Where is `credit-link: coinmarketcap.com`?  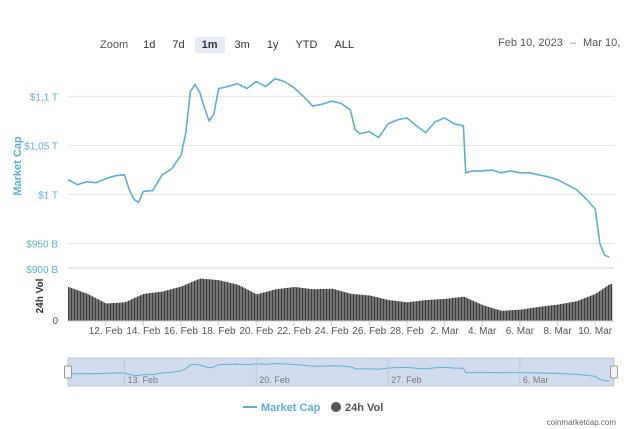
credit-link: coinmarketcap.com is located at coordinates (581, 422).